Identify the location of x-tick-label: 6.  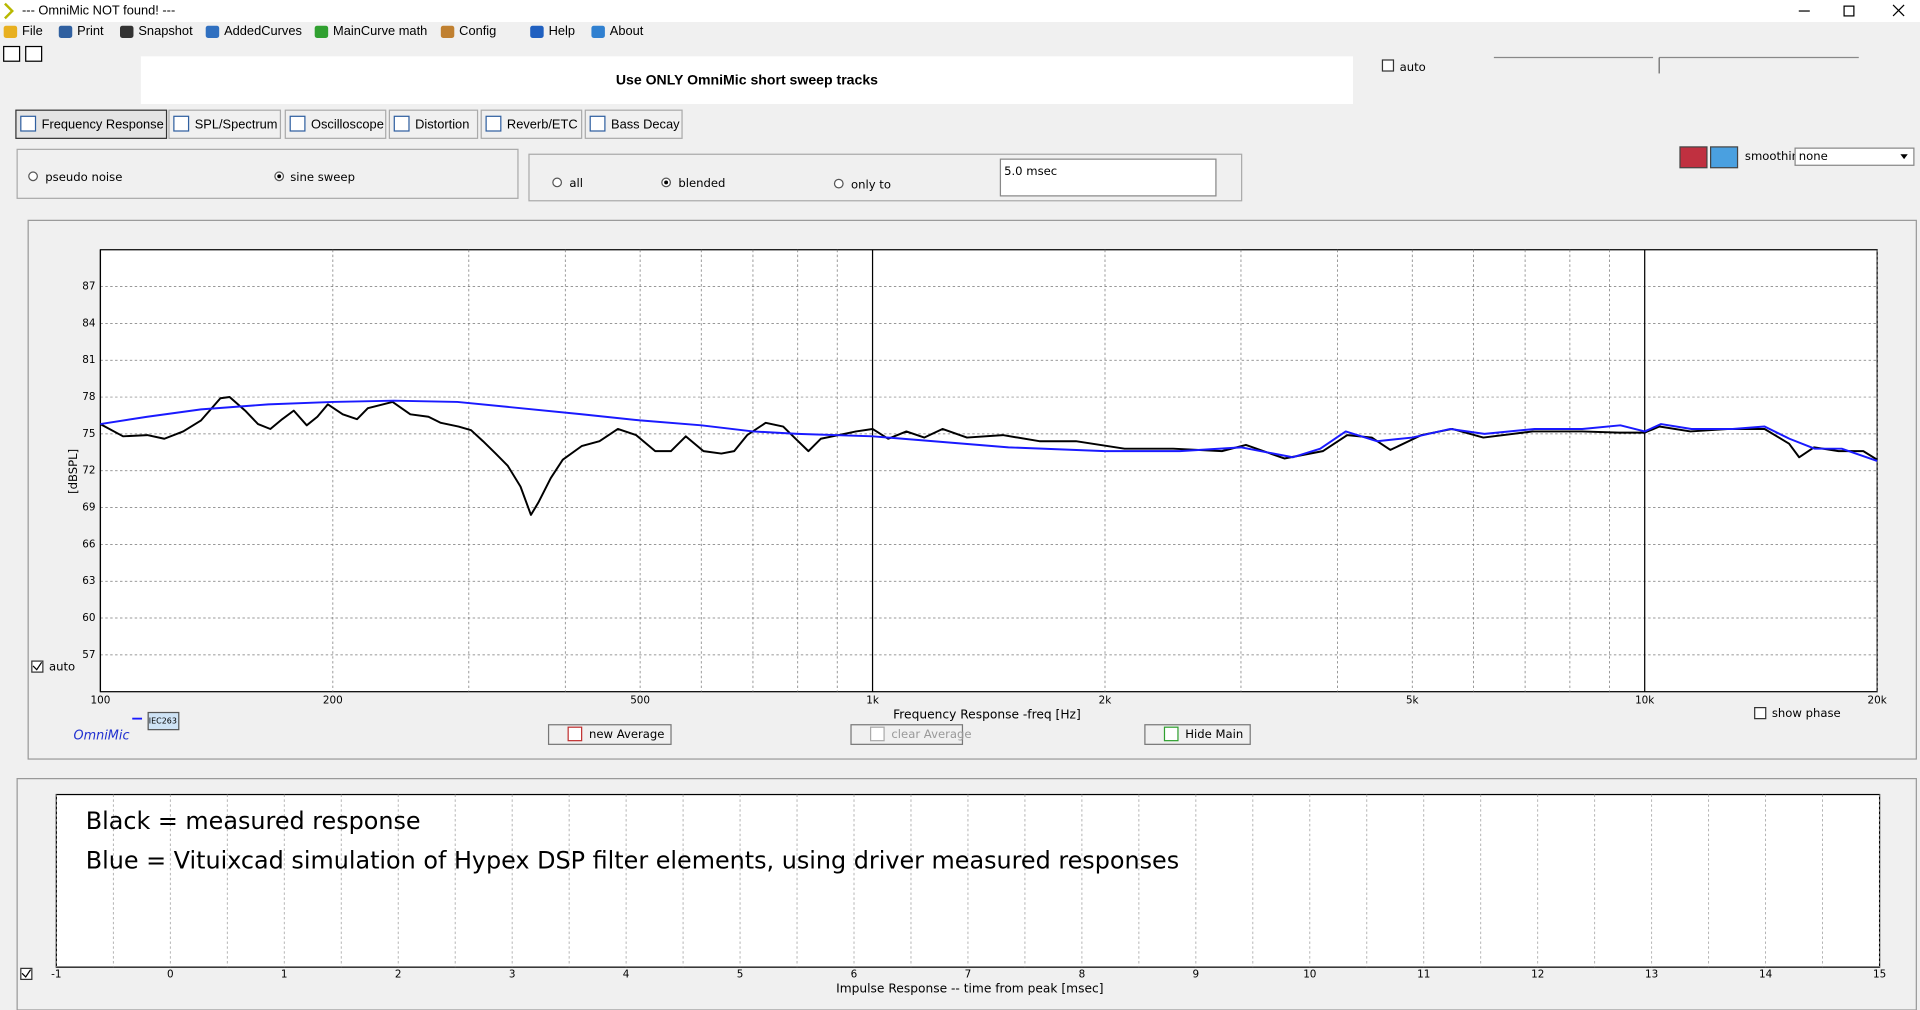
(854, 974).